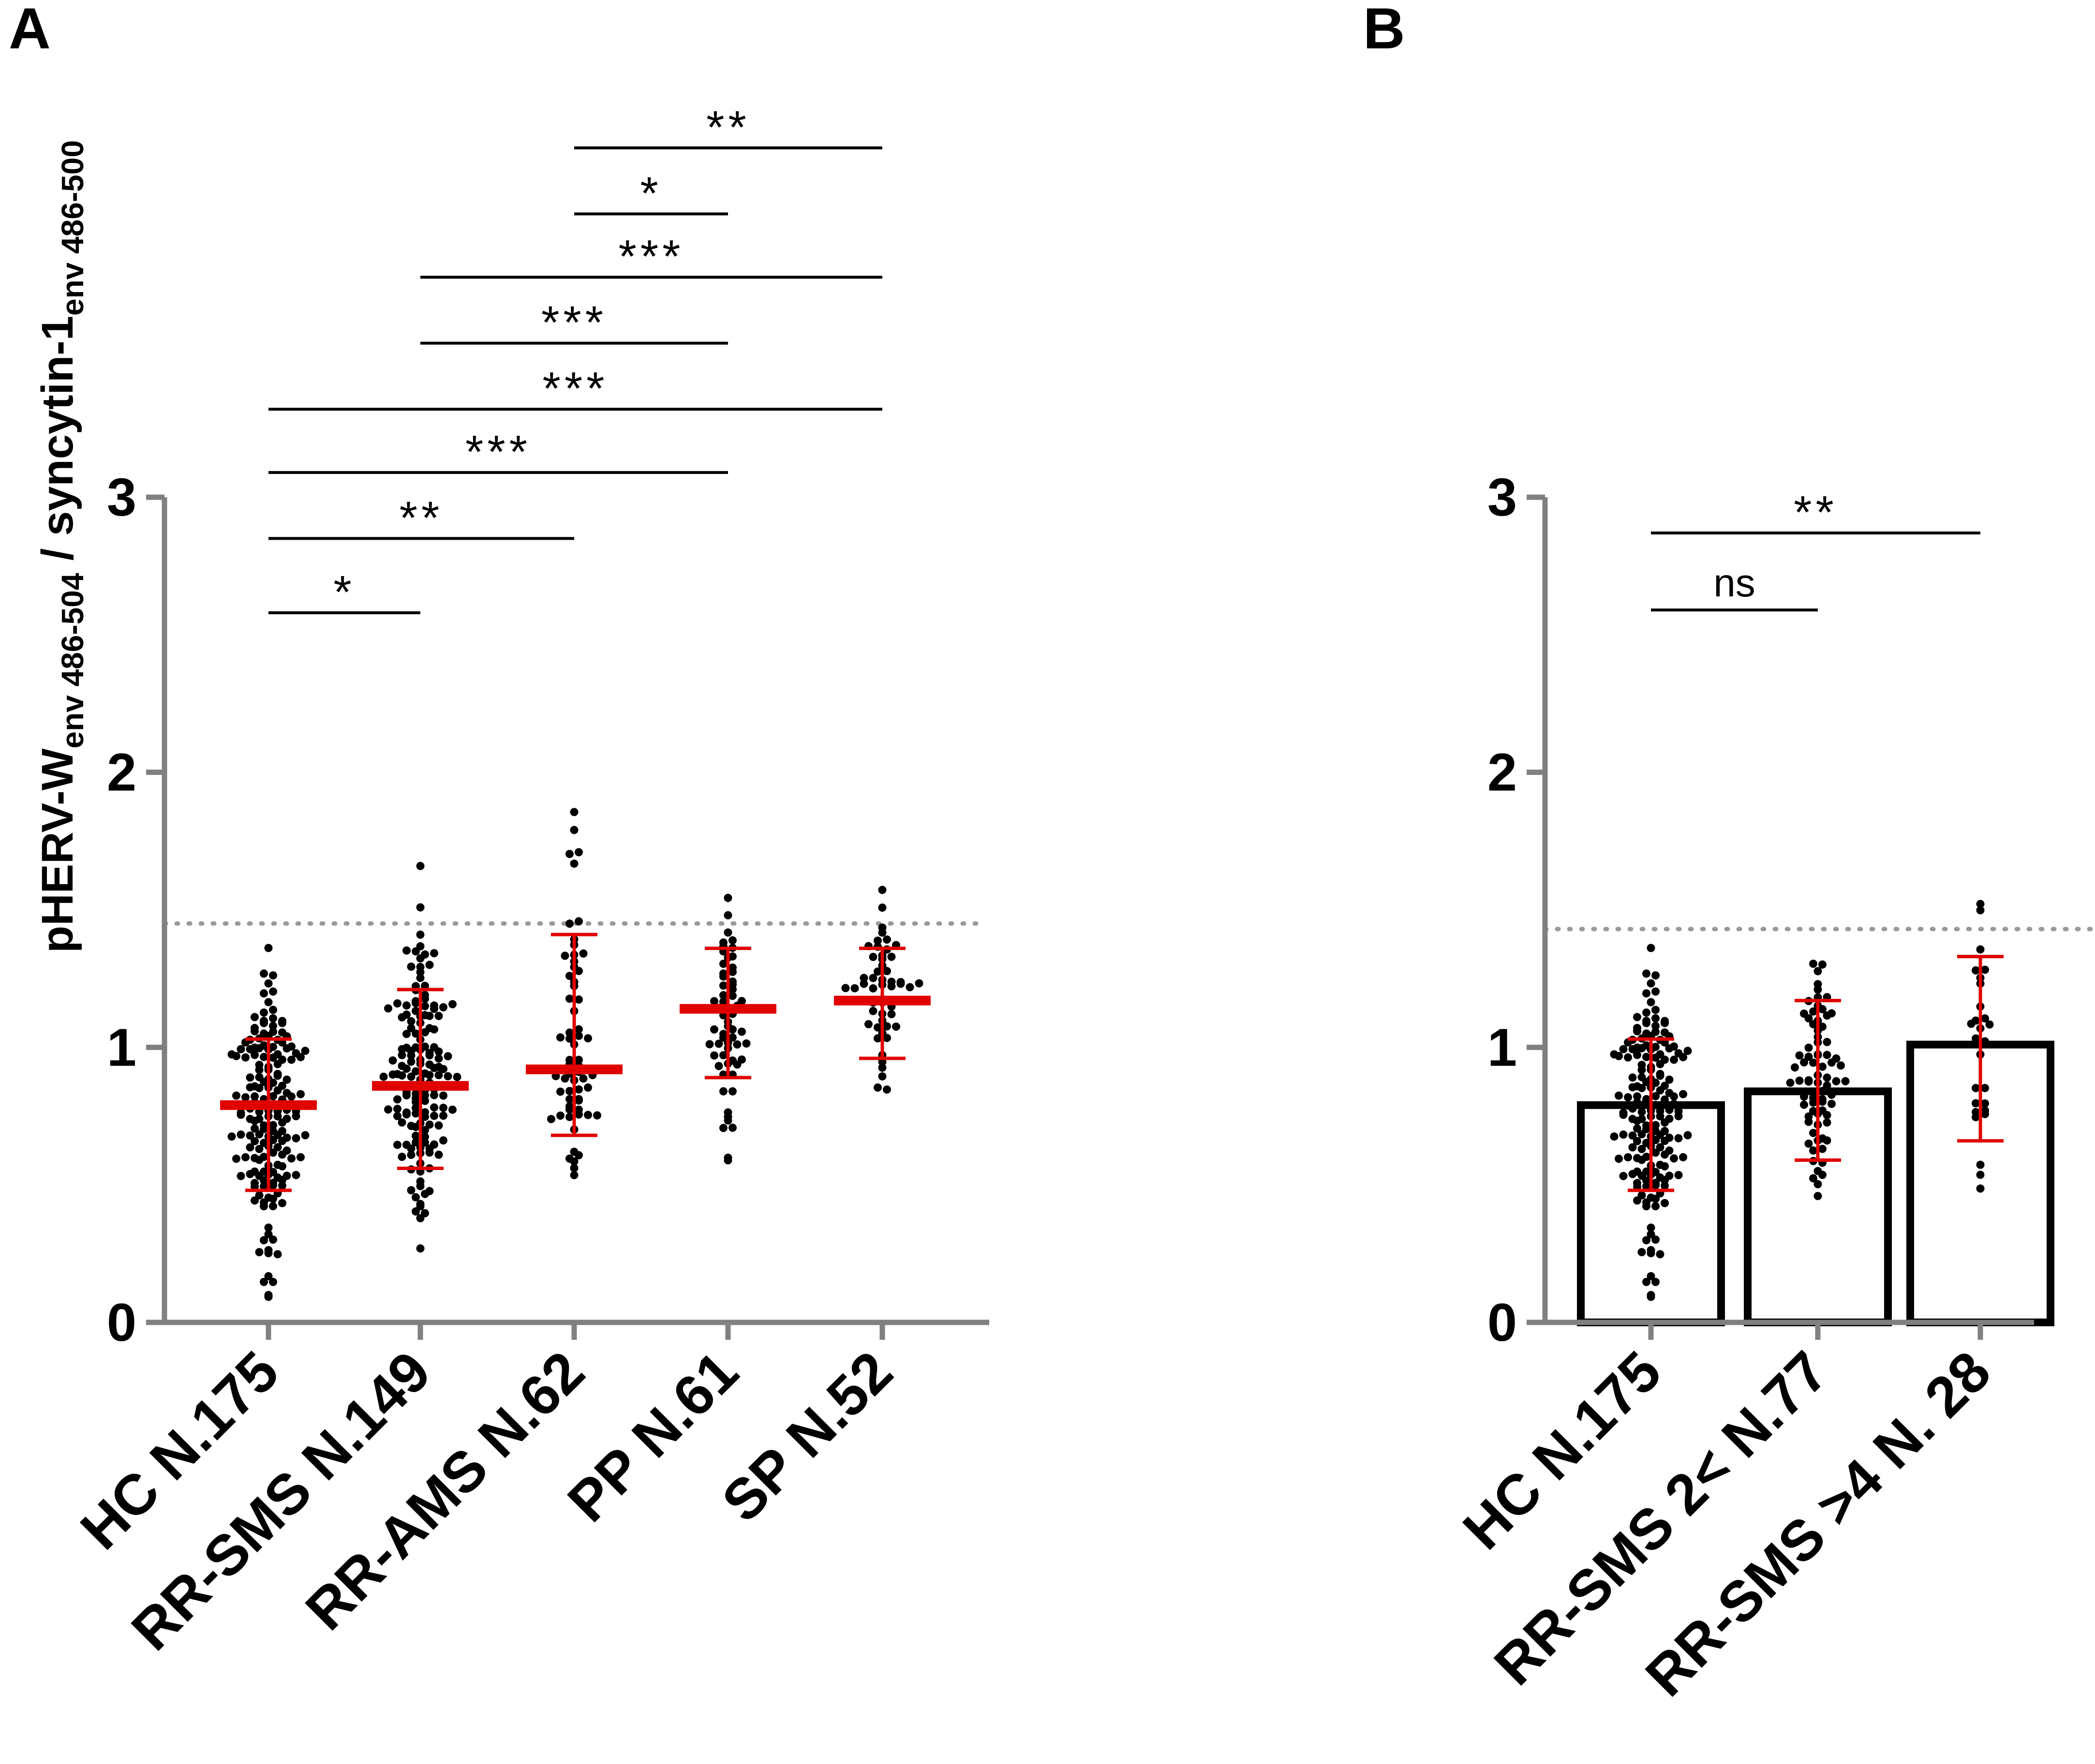  What do you see at coordinates (1815, 549) in the screenshot?
I see `panel-b-comparisons: ** ns` at bounding box center [1815, 549].